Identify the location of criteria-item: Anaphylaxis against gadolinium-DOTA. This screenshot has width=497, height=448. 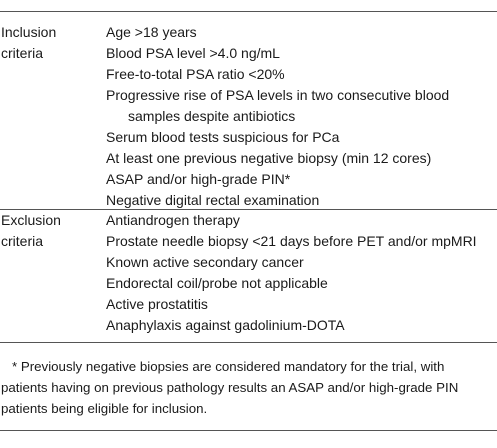
(225, 325).